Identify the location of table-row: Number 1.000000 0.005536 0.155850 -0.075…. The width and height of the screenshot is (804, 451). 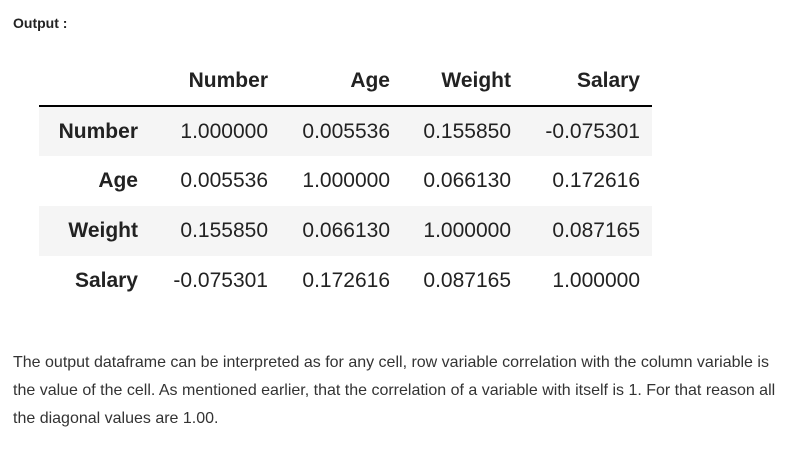
(345, 131).